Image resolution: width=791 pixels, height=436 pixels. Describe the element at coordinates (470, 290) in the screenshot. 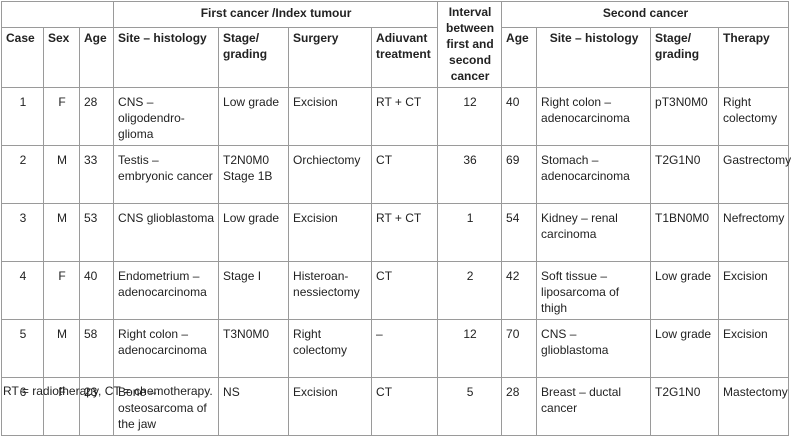

I see `interval-cell: 2` at that location.